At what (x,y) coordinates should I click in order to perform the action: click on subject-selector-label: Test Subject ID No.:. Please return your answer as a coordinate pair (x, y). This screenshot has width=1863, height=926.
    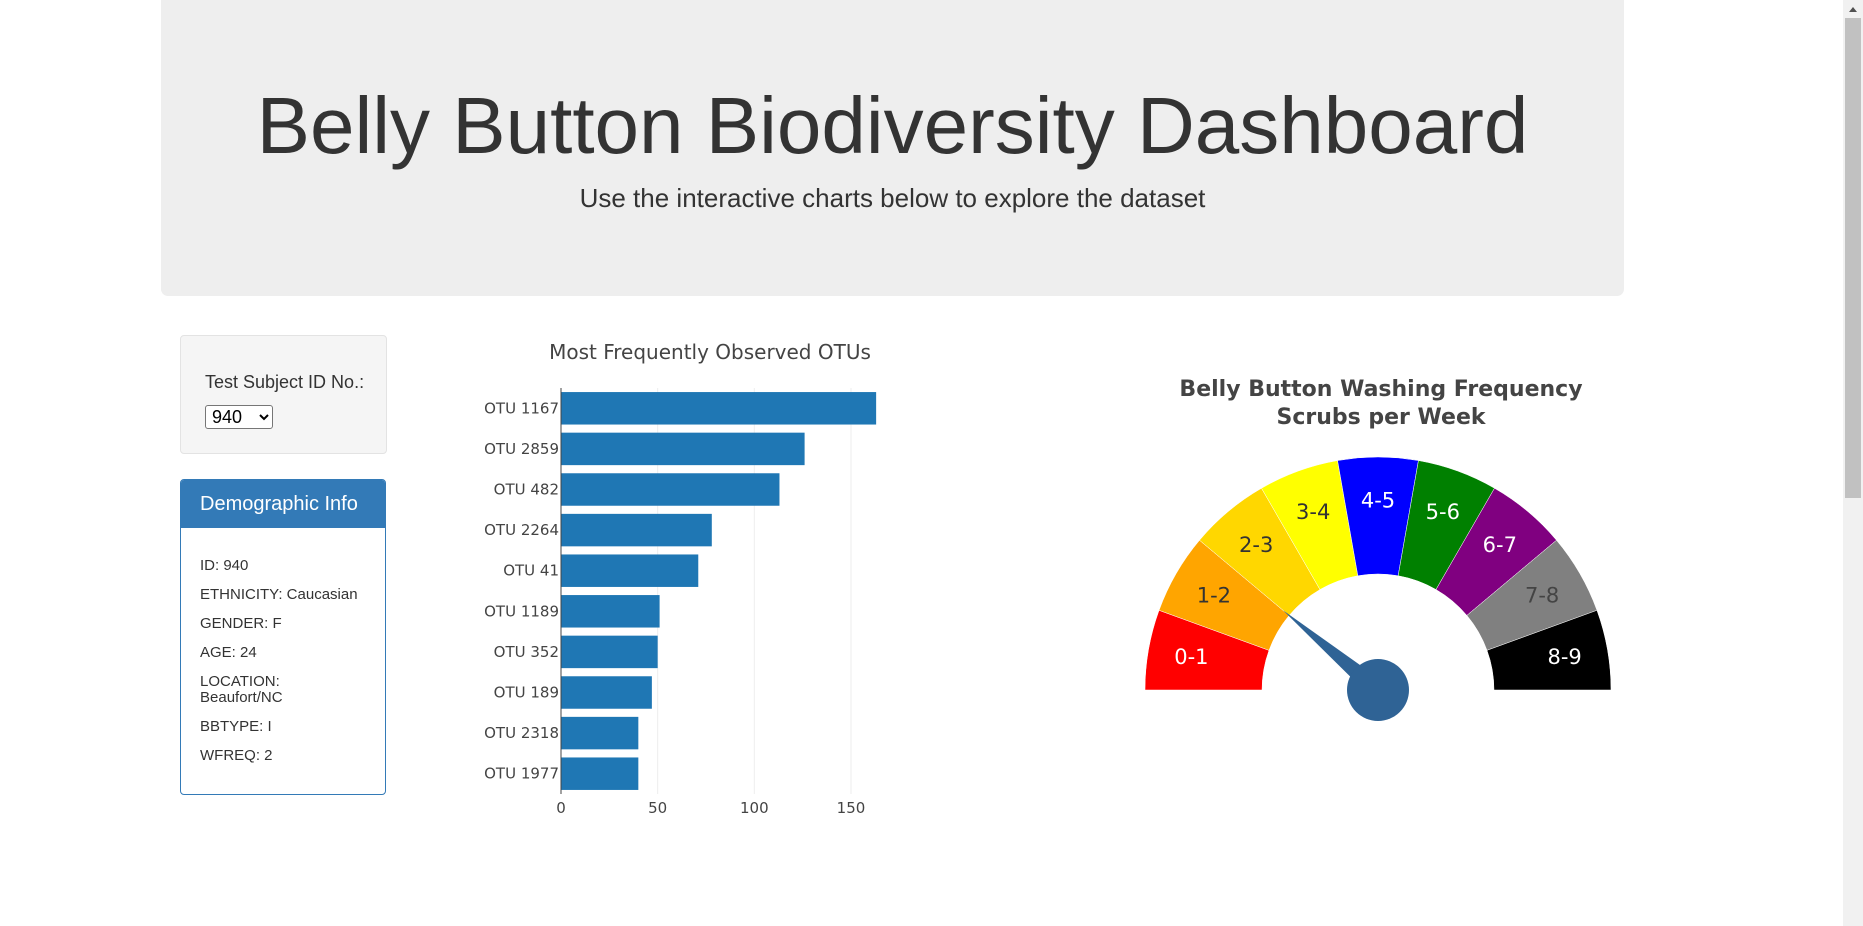
    Looking at the image, I should click on (285, 382).